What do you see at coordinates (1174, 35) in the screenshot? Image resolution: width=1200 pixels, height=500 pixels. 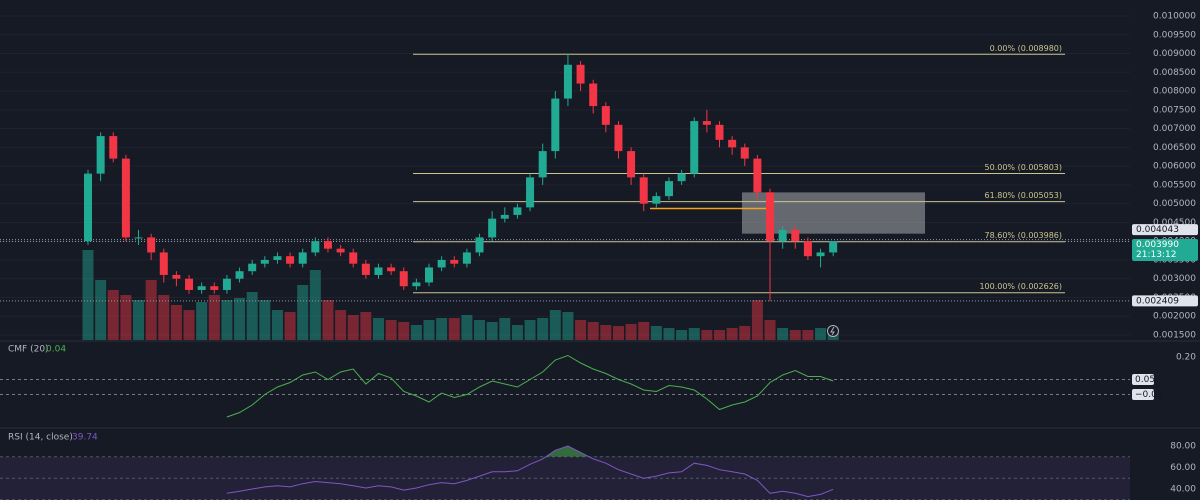 I see `y-tick-label: 0.009500` at bounding box center [1174, 35].